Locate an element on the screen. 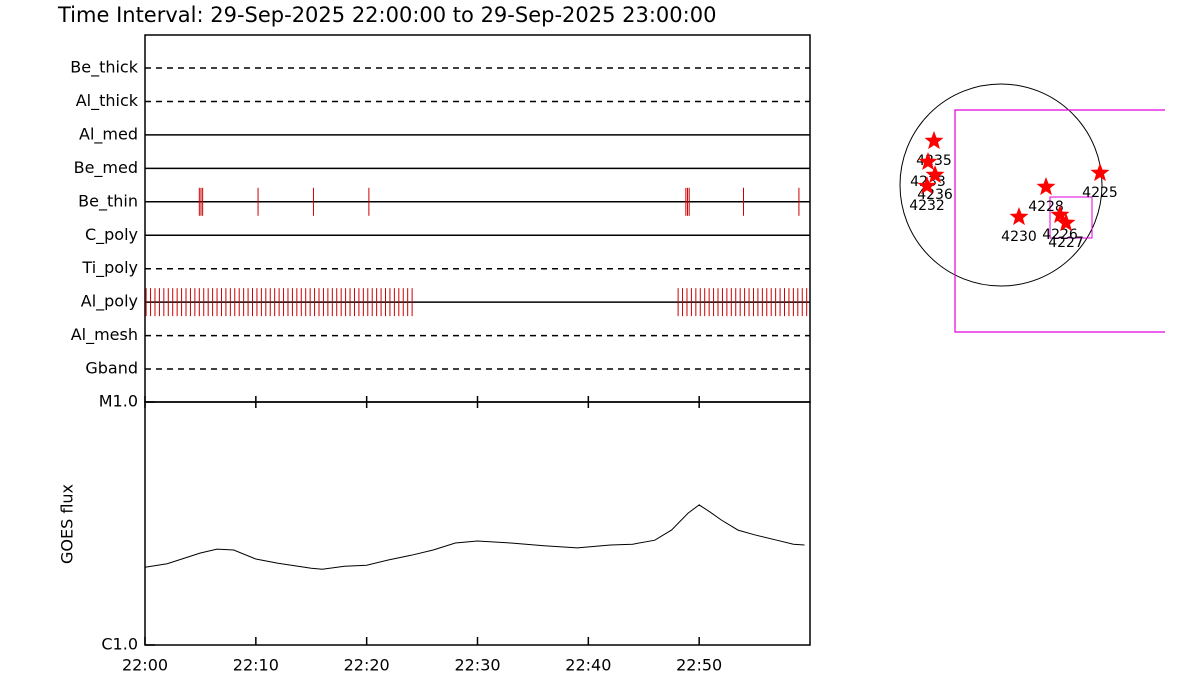 The image size is (1200, 700). x-tick-label: 22:10 is located at coordinates (256, 665).